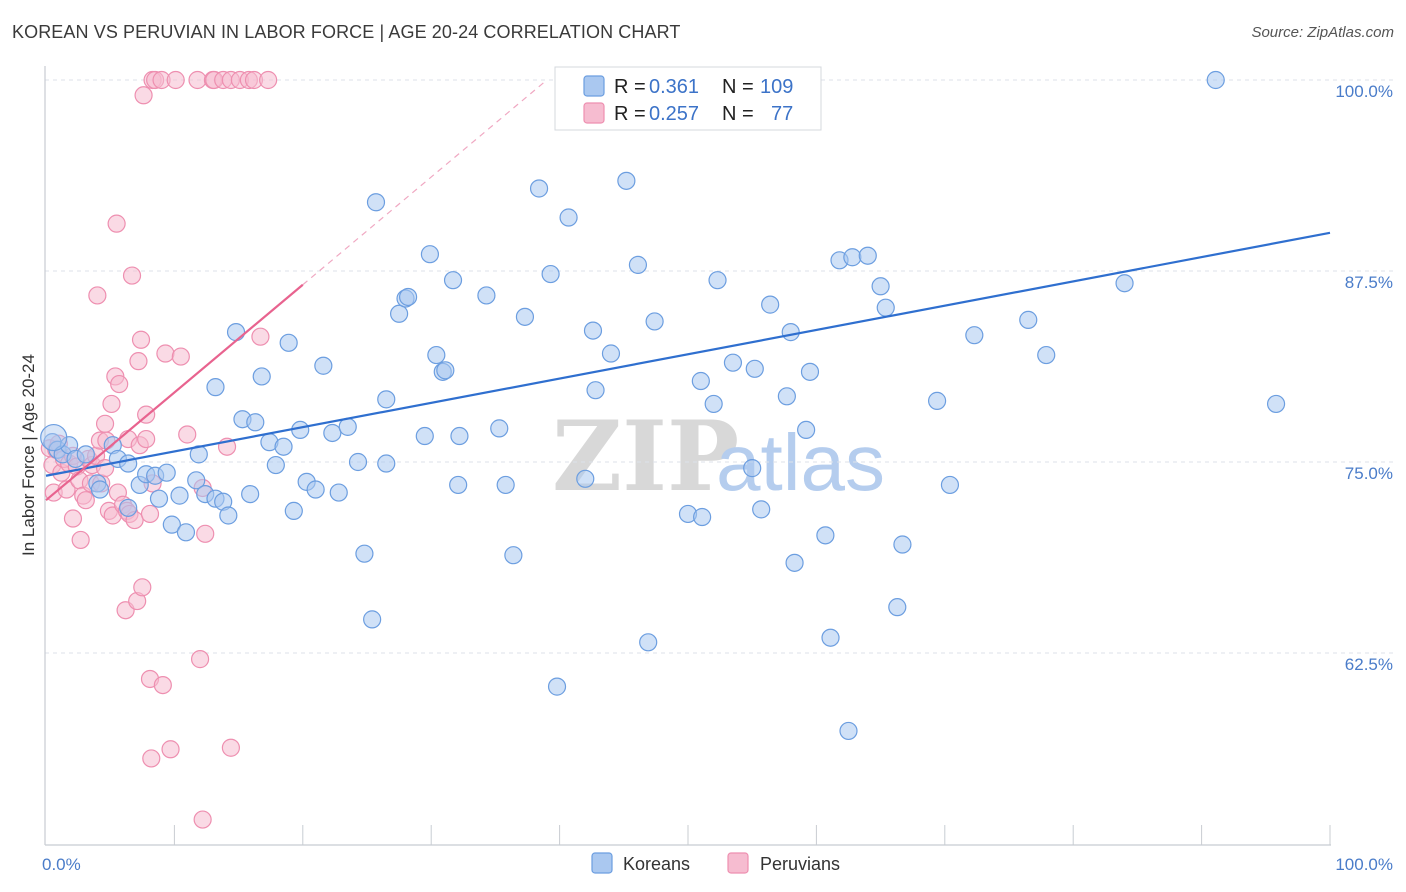 Image resolution: width=1406 pixels, height=892 pixels. I want to click on koreans-legend-label: Koreans, so click(656, 864).